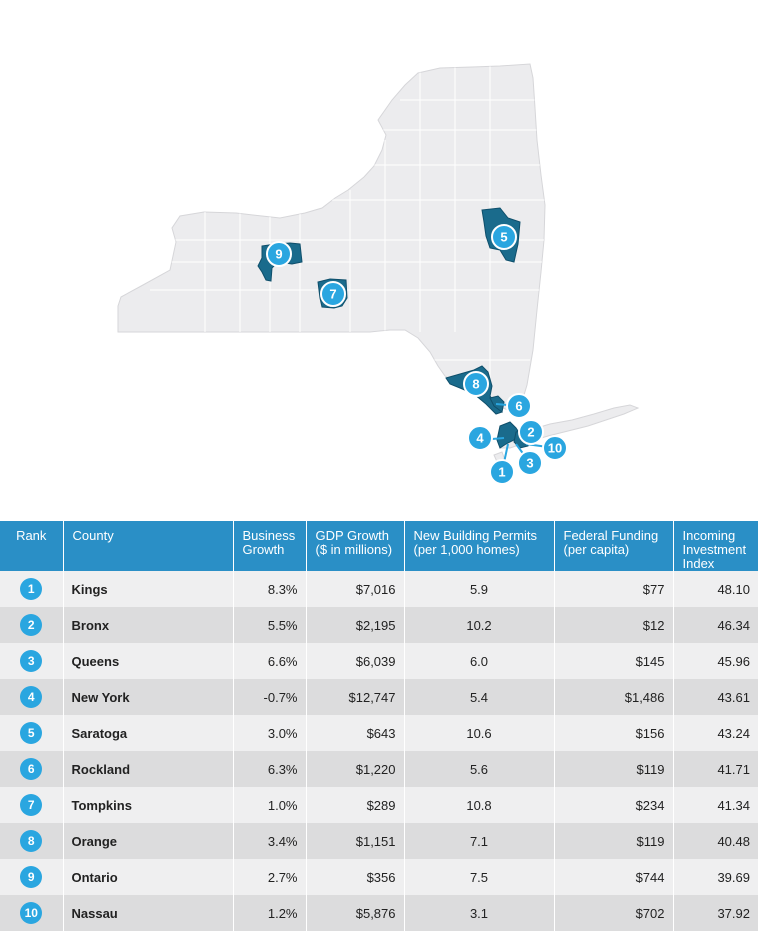 The image size is (758, 940). What do you see at coordinates (519, 406) in the screenshot?
I see `map-marker-6: 6` at bounding box center [519, 406].